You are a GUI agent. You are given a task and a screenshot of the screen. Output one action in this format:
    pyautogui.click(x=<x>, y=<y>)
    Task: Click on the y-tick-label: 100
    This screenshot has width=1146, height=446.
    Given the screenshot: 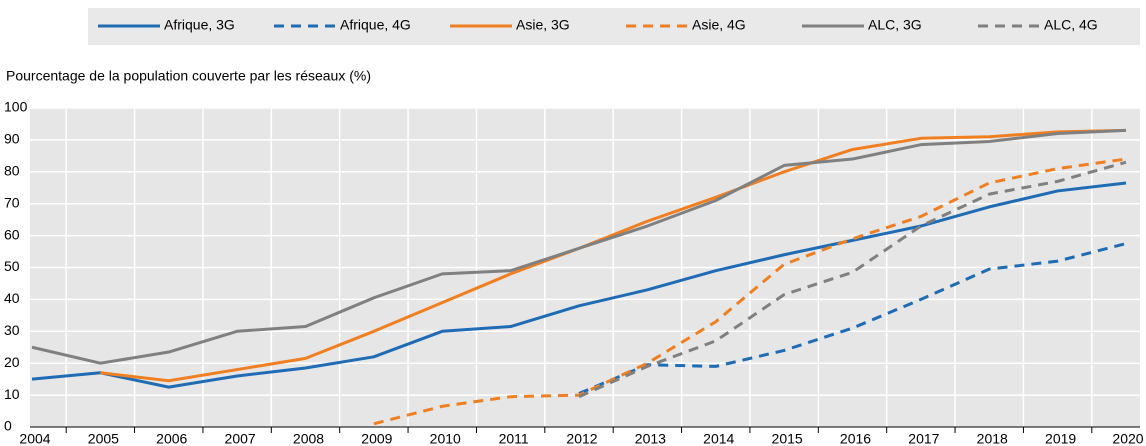 What is the action you would take?
    pyautogui.click(x=16, y=107)
    